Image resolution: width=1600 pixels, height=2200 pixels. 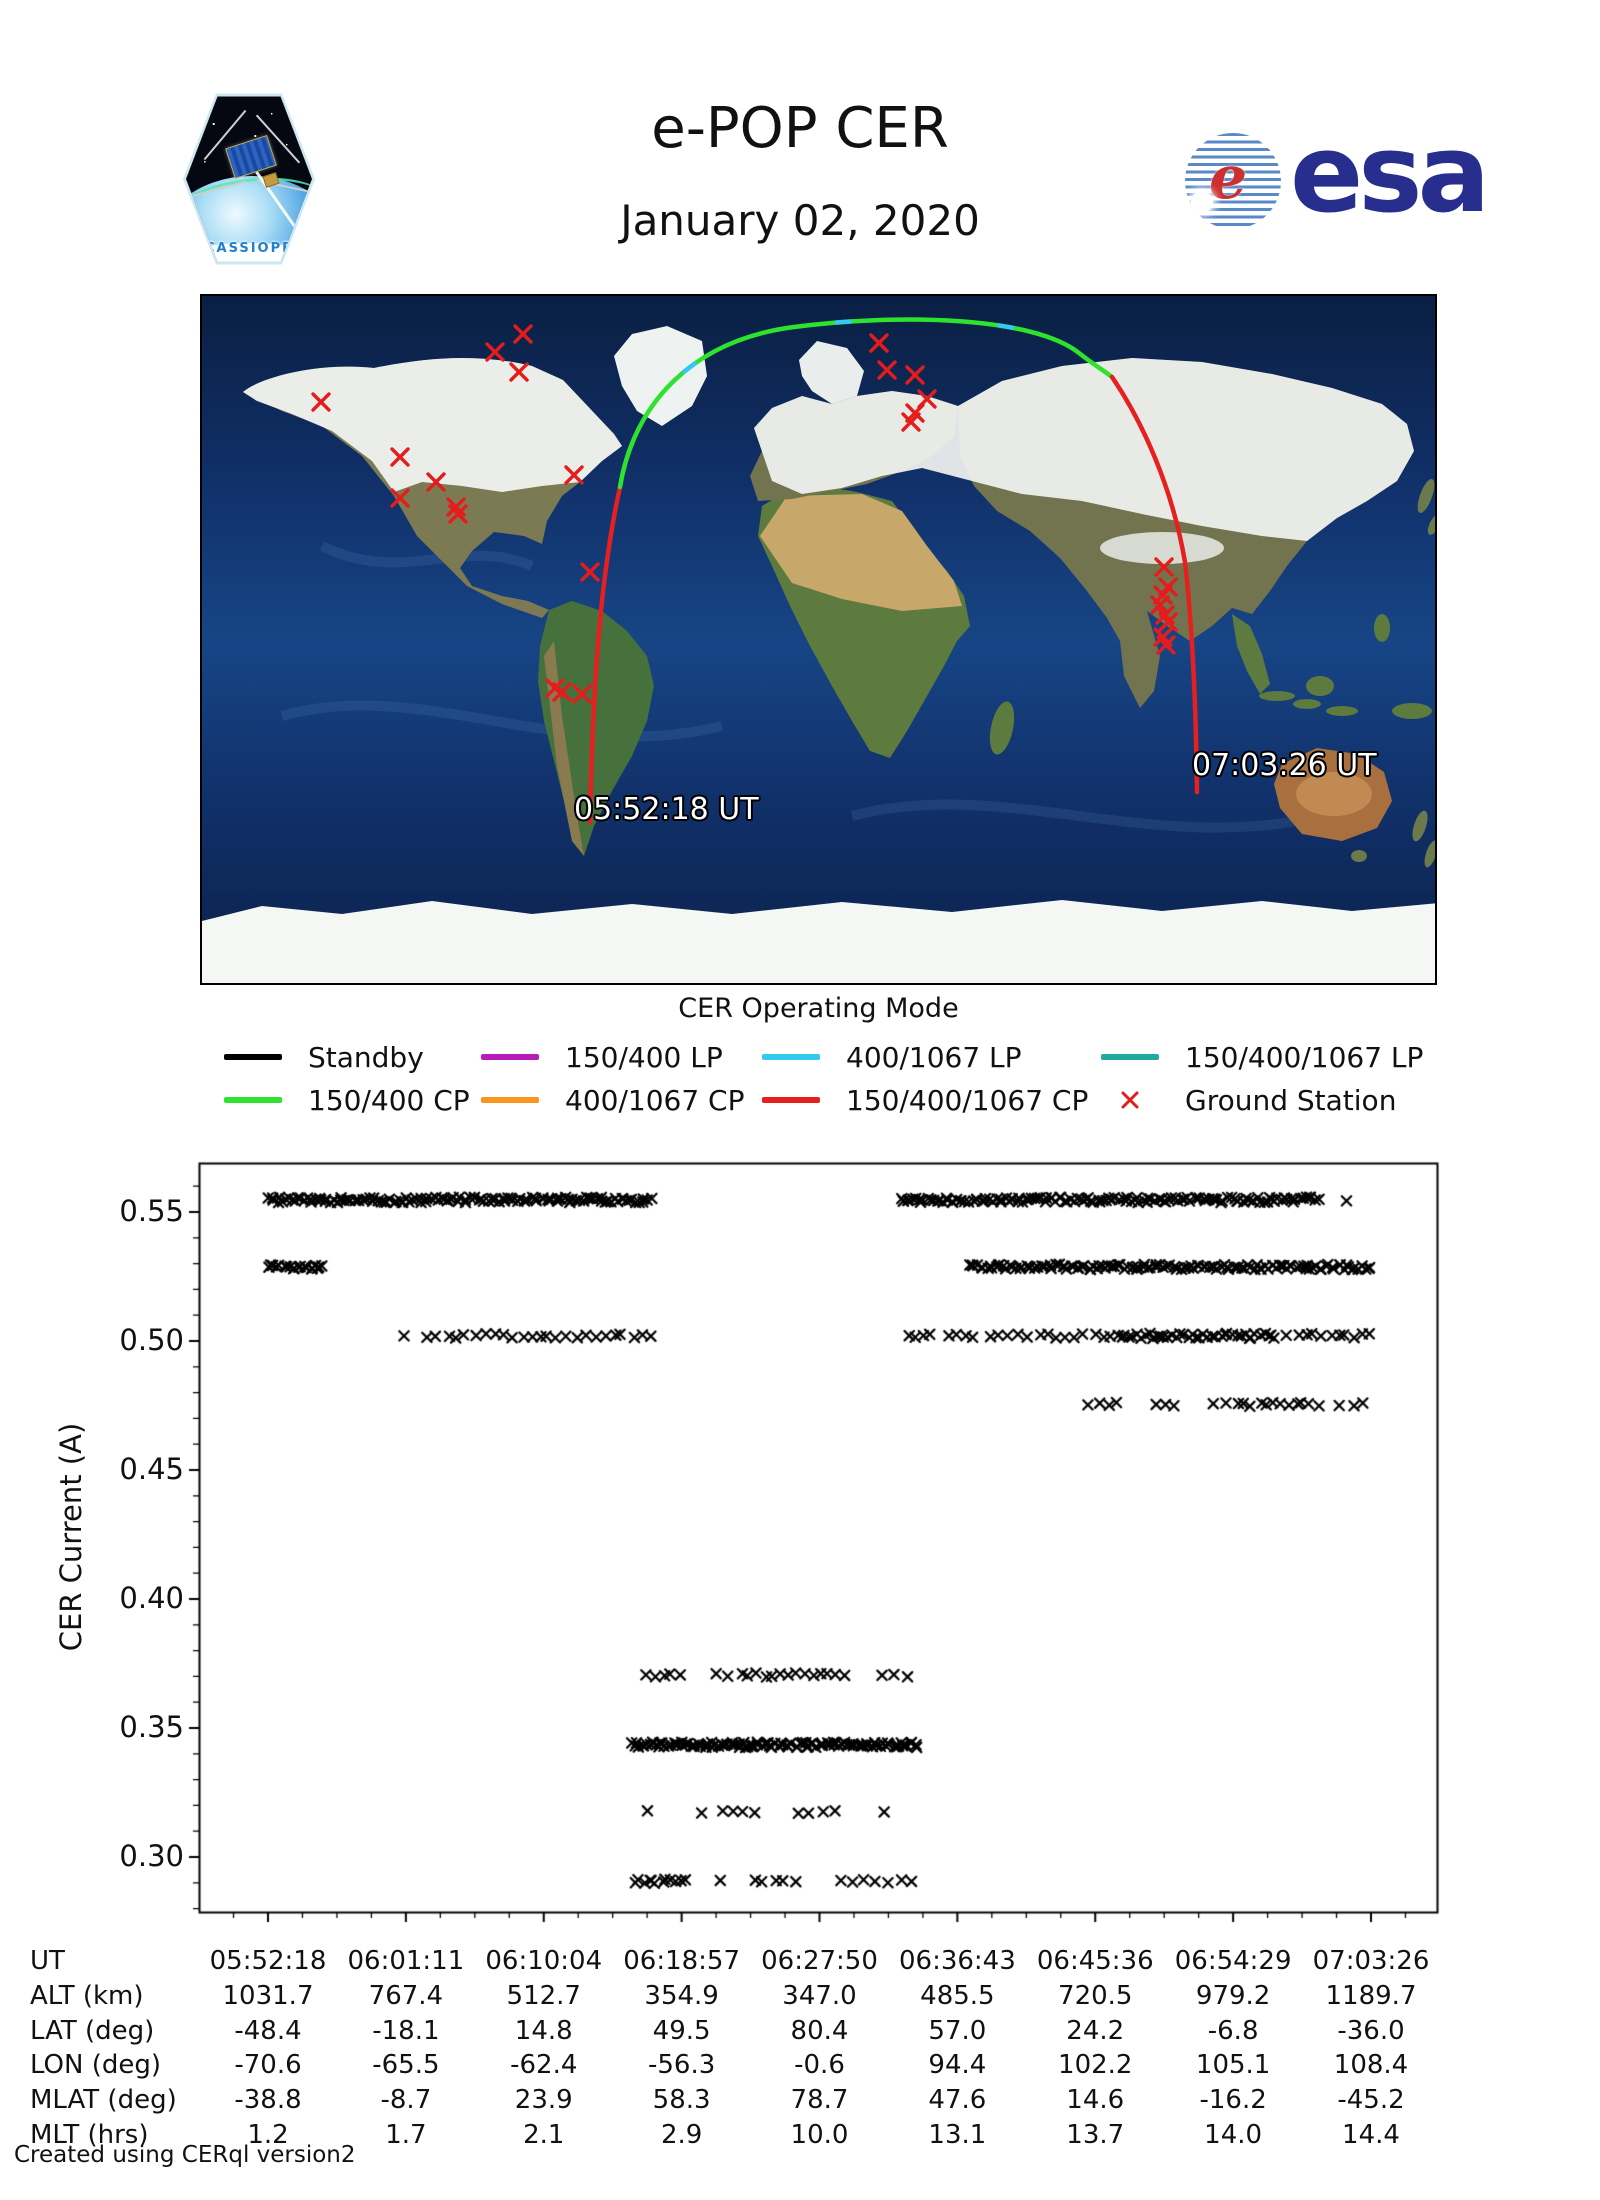 I want to click on table-cell: 485.5, so click(x=957, y=1995).